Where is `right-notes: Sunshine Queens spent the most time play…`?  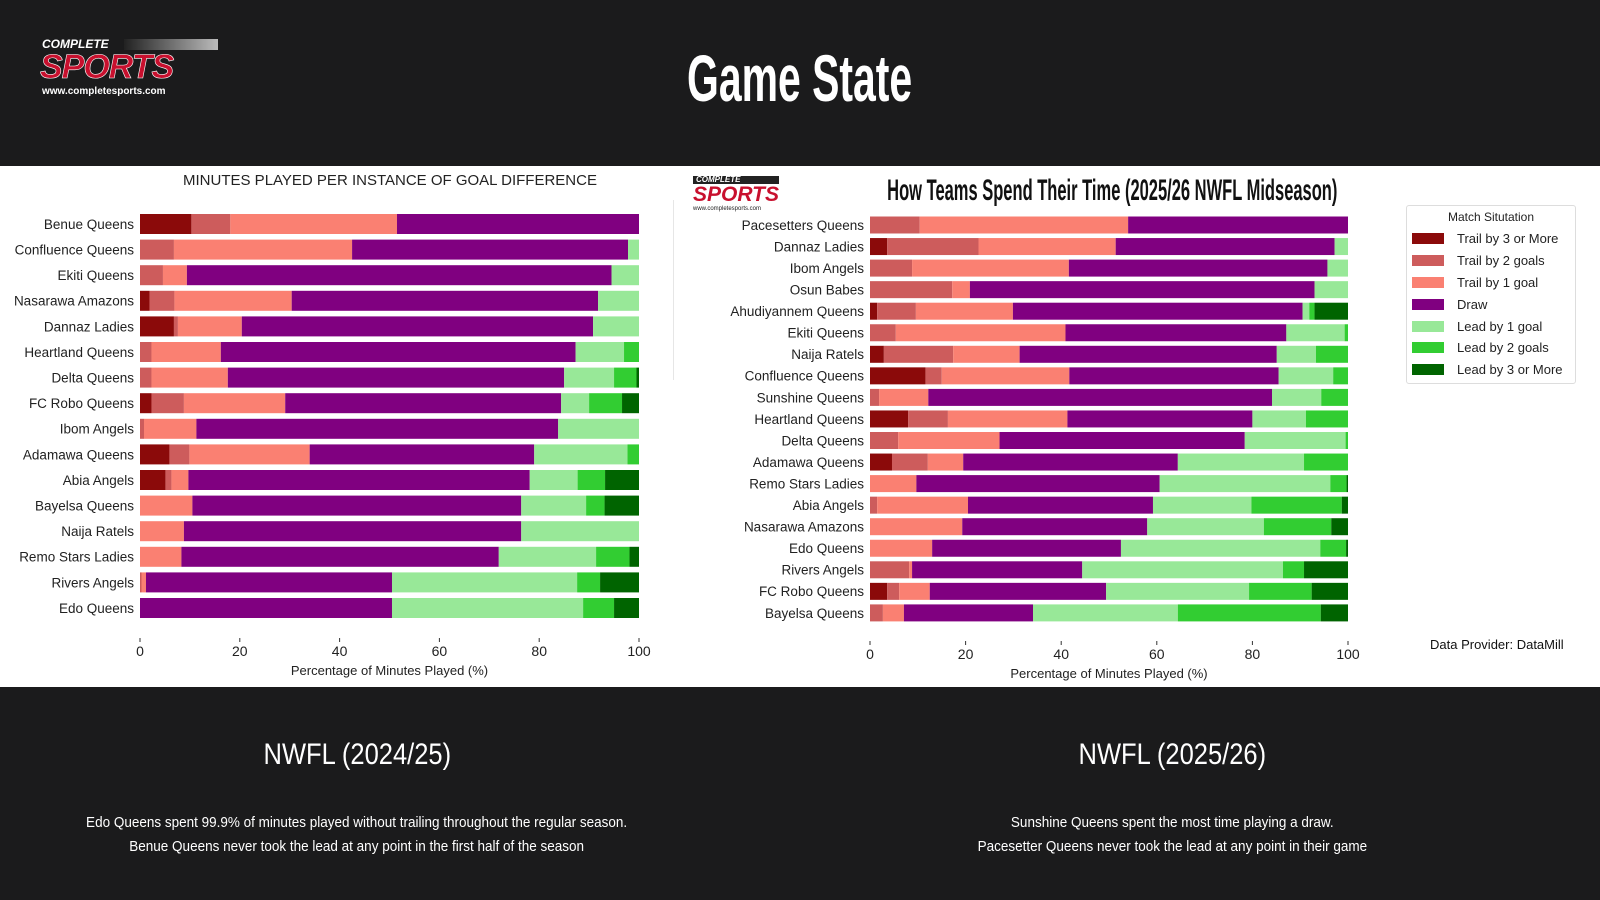 right-notes: Sunshine Queens spent the most time play… is located at coordinates (1172, 834).